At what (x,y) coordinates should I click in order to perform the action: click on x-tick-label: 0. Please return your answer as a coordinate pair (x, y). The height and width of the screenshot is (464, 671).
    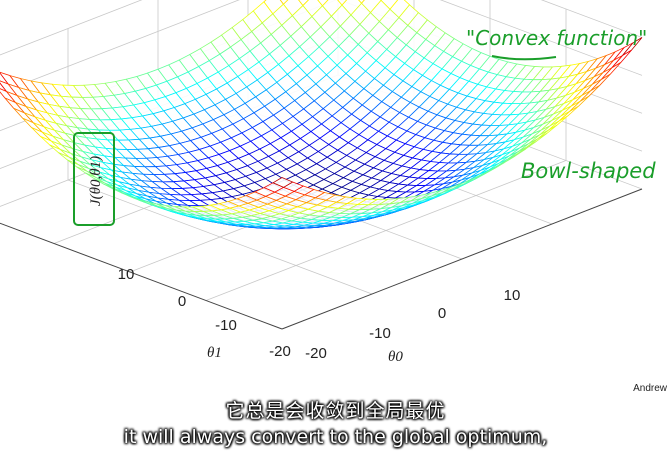
    Looking at the image, I should click on (442, 313).